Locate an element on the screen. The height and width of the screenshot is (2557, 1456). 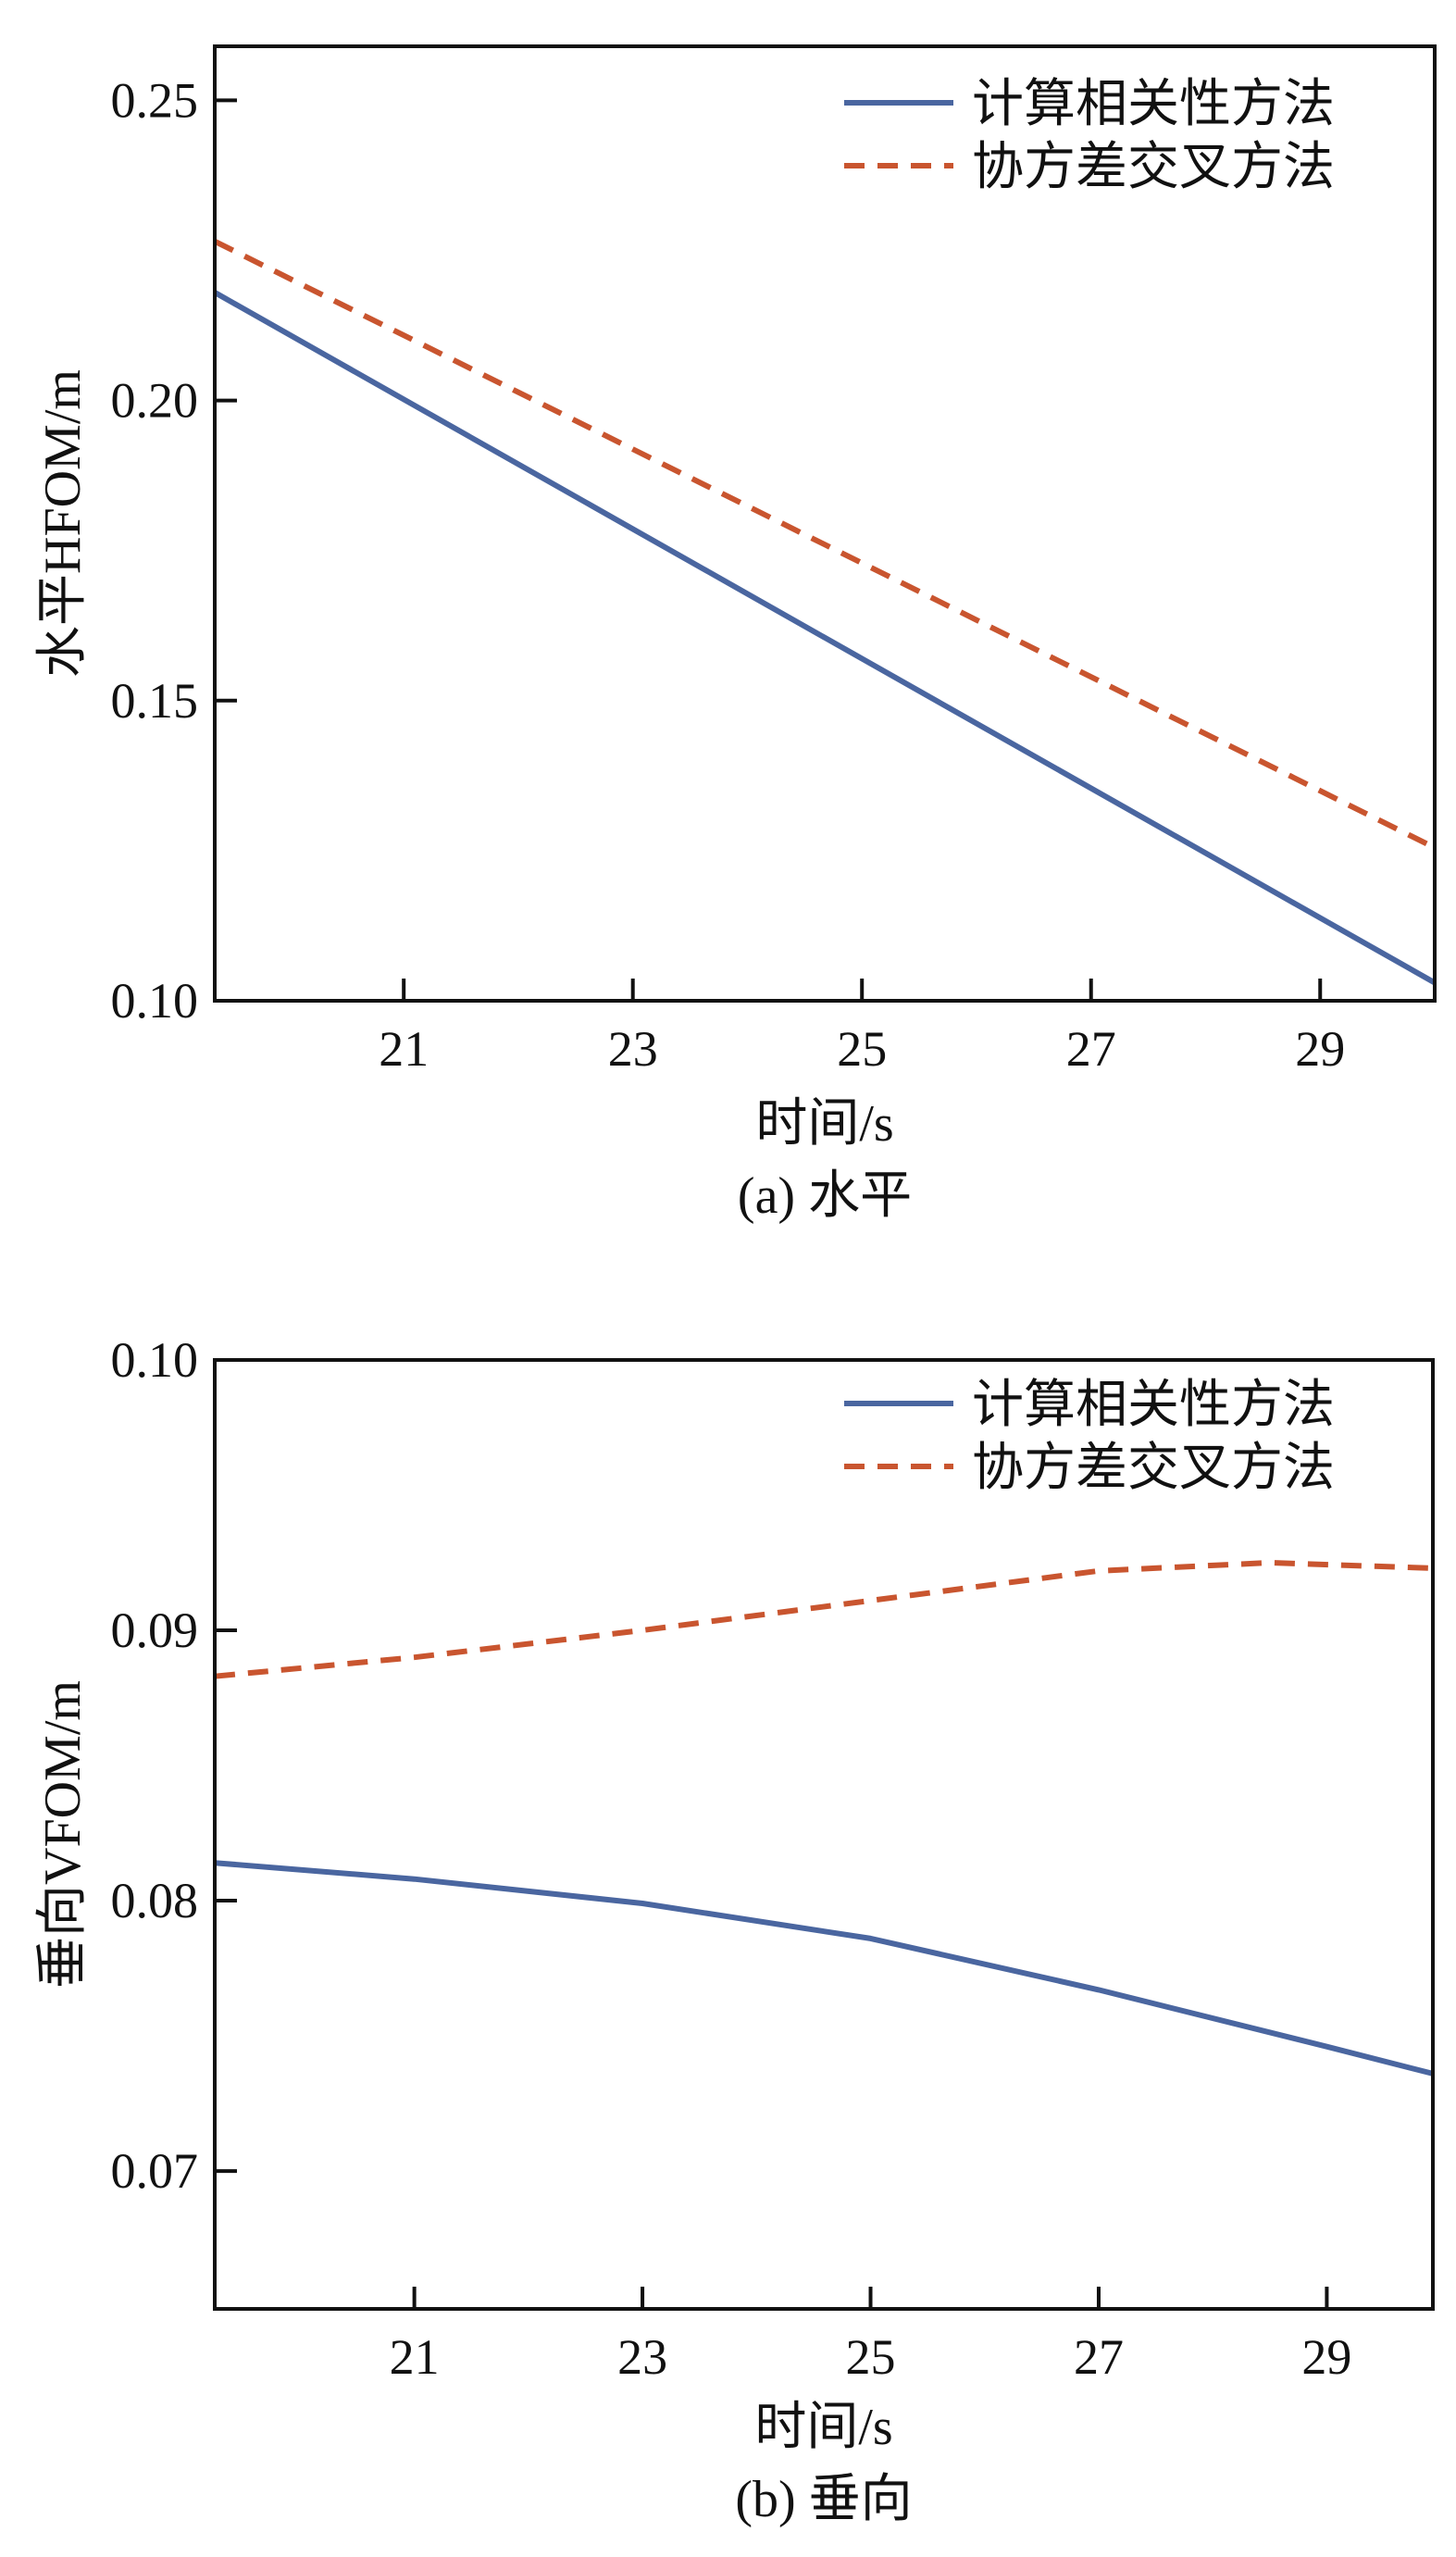
y-tick-label: 0.25 is located at coordinates (155, 100).